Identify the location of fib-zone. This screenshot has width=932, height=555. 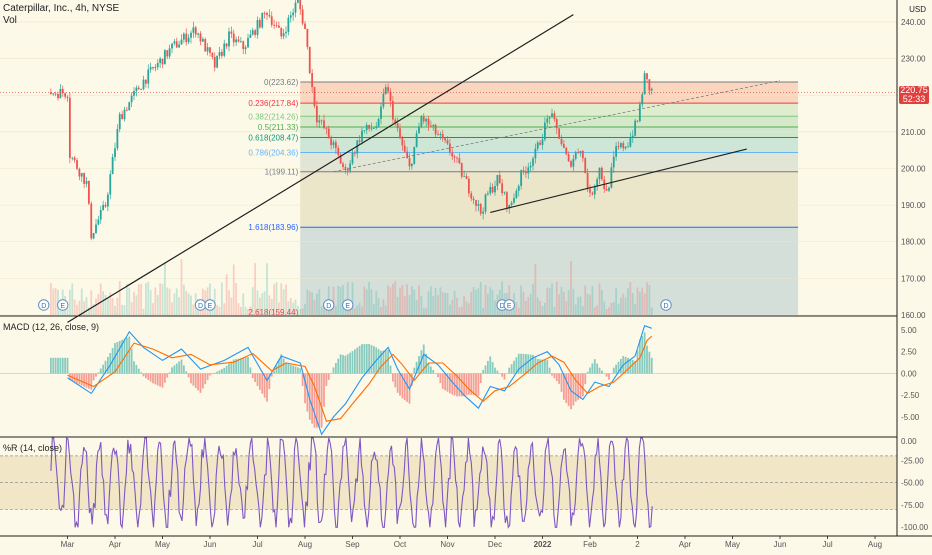
(549, 109).